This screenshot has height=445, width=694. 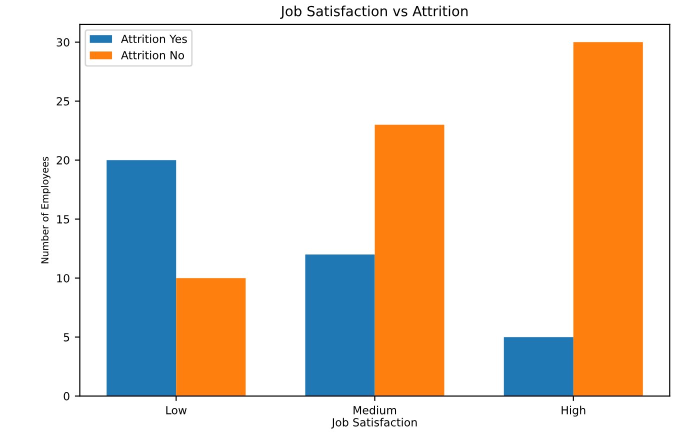 I want to click on legend-label: Attrition No, so click(x=152, y=55).